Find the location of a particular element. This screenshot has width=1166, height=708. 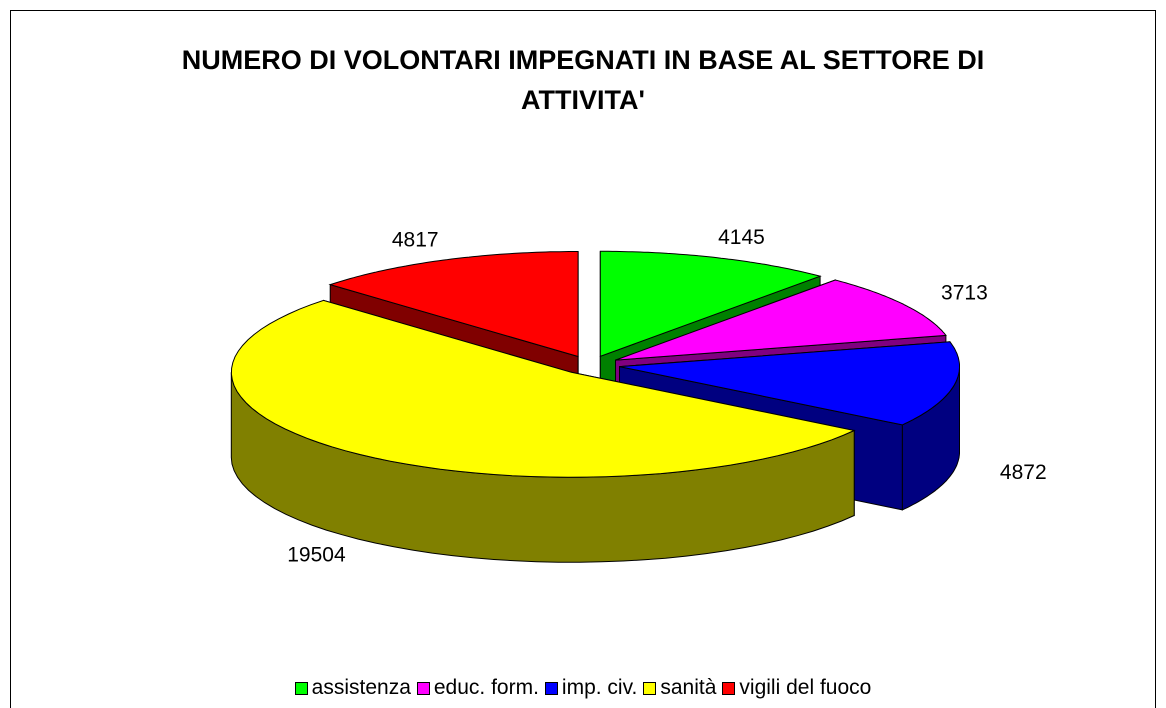

legend-label: assistenza is located at coordinates (361, 687).